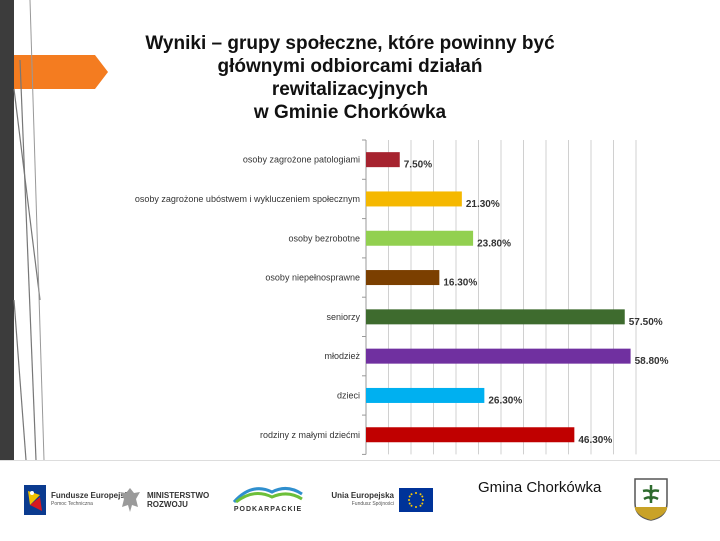 The image size is (720, 541). Describe the element at coordinates (494, 243) in the screenshot. I see `data-label: 23.80%` at that location.